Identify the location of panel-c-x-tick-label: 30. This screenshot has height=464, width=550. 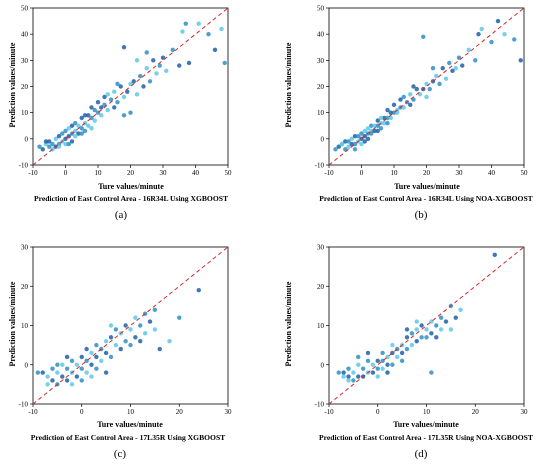
(229, 412).